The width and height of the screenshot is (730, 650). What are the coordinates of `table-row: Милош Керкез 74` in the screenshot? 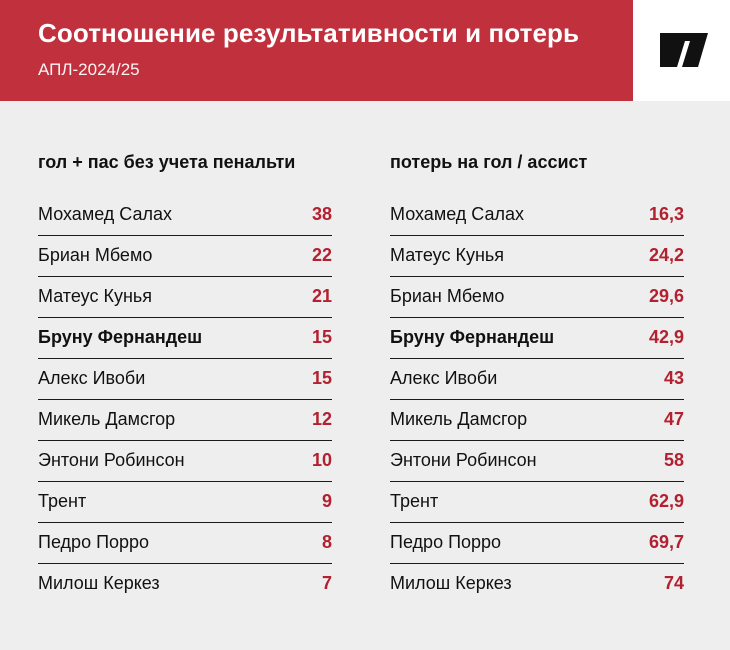 It's located at (537, 584).